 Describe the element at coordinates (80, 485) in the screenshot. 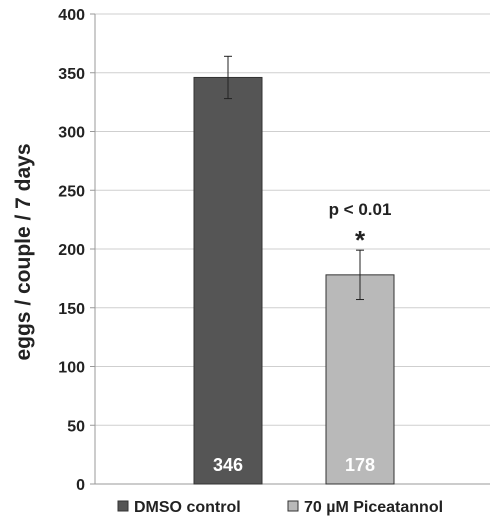

I see `y-tick-label: 0` at that location.